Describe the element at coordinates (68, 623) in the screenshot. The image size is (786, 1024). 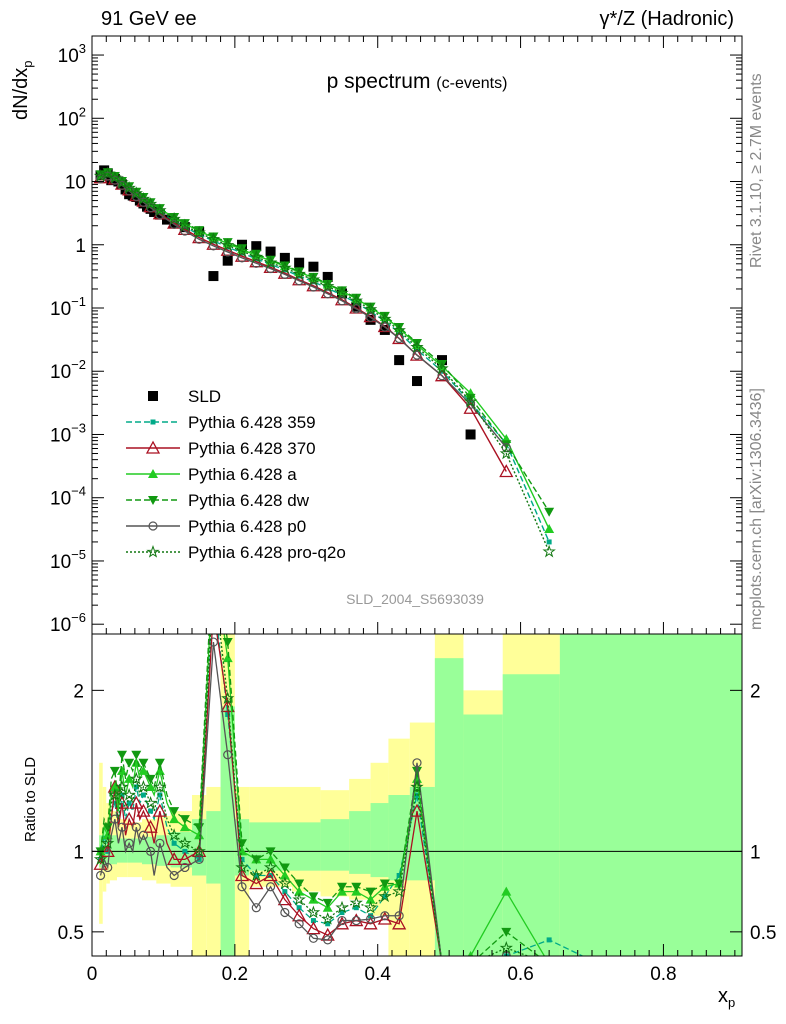
I see `y-tick-label-9: 10⁻⁶` at that location.